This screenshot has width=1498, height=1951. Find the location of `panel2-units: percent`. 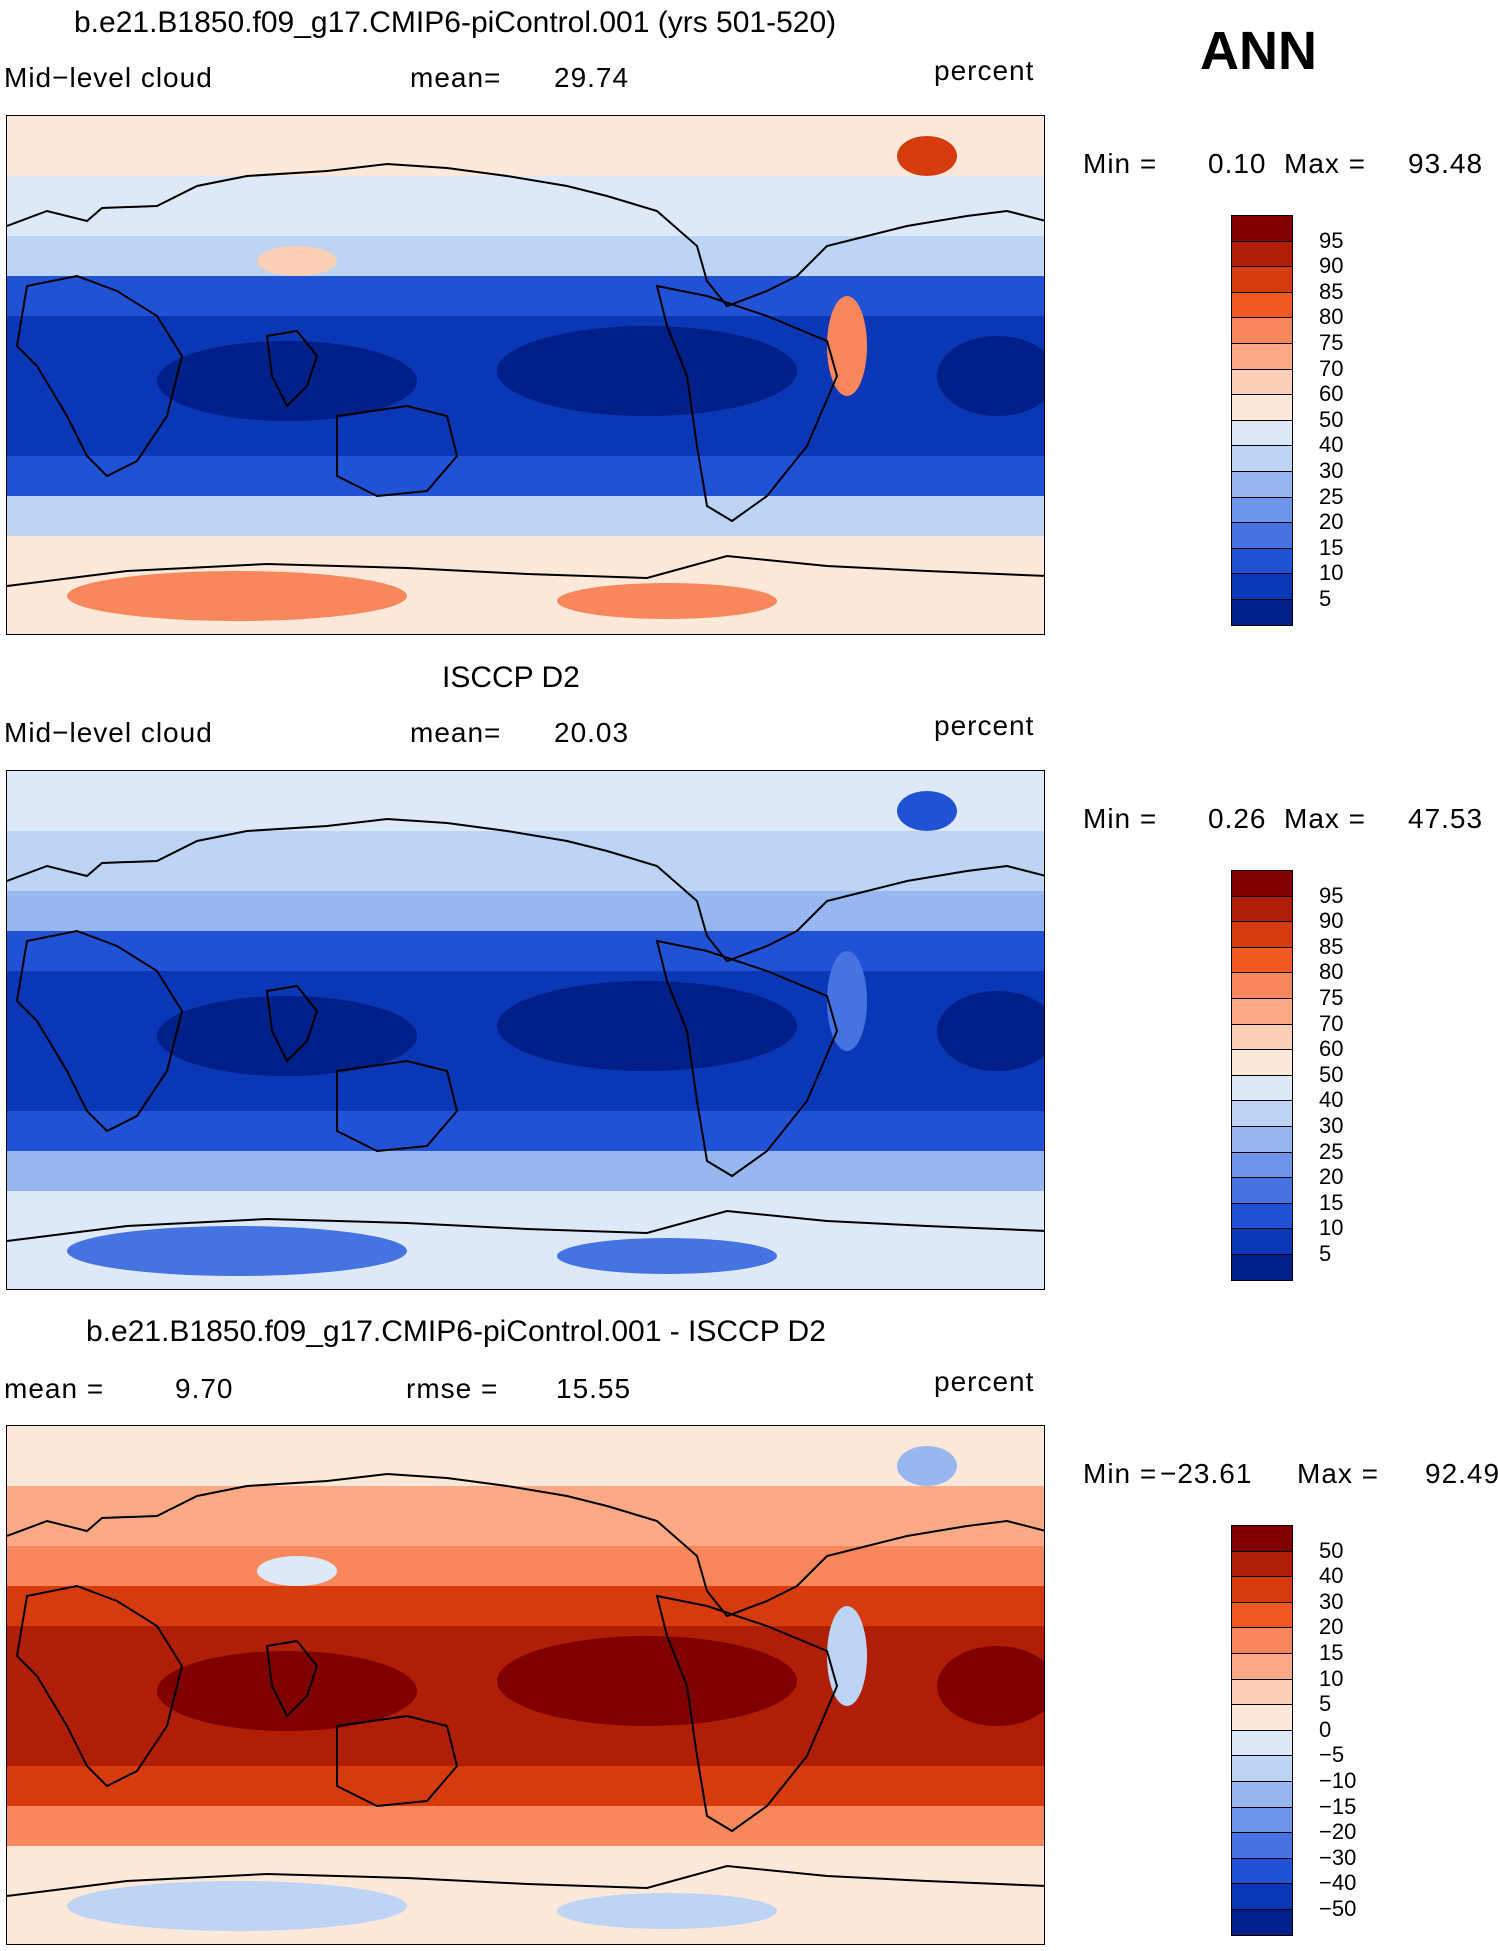

panel2-units: percent is located at coordinates (984, 725).